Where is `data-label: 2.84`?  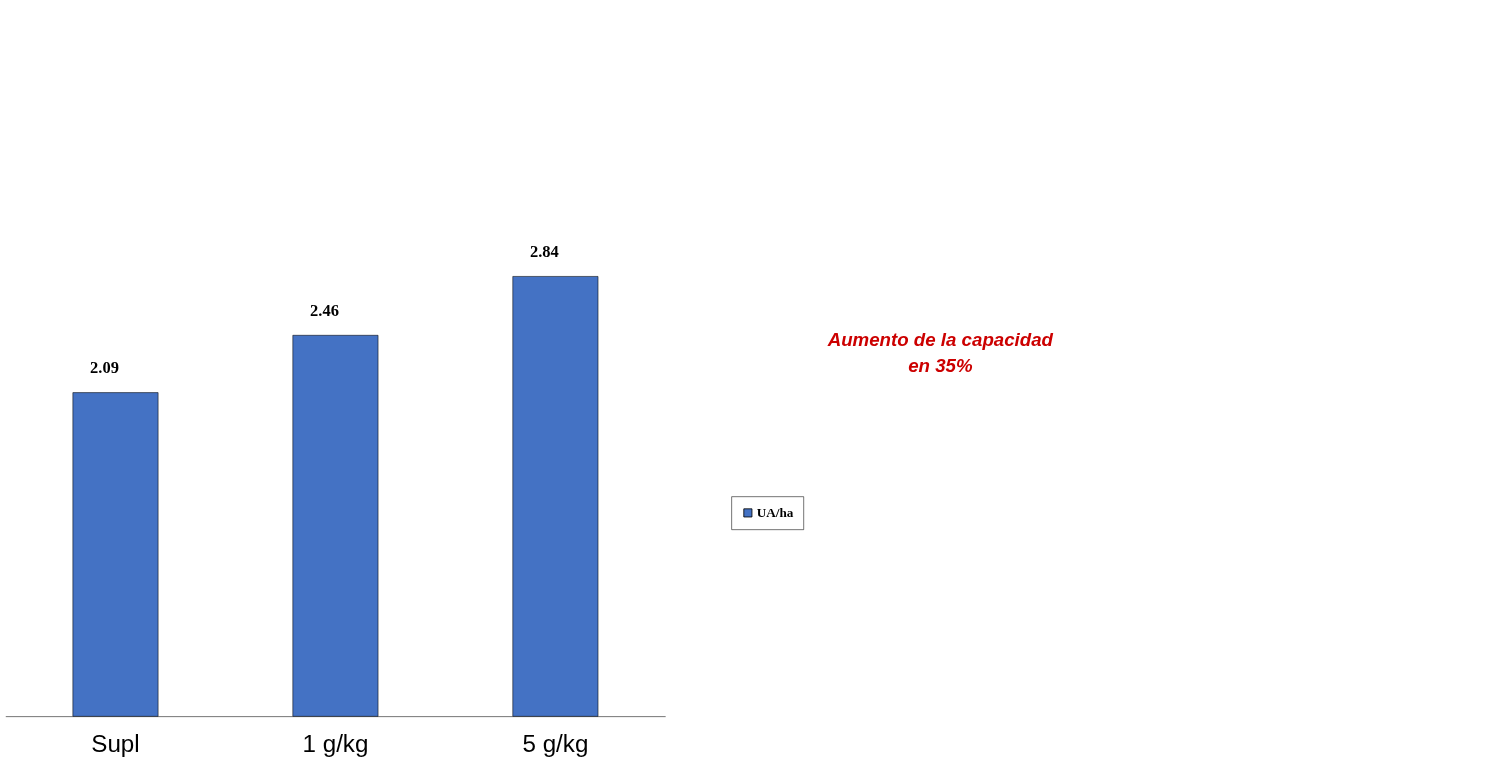
data-label: 2.84 is located at coordinates (544, 251).